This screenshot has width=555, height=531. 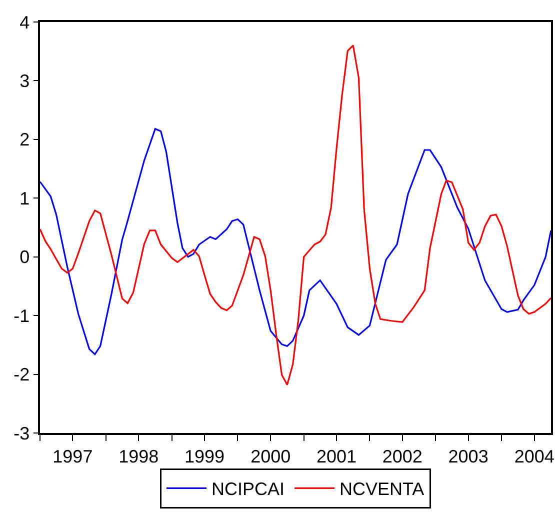 I want to click on x-tick-label: 1999, so click(x=204, y=456).